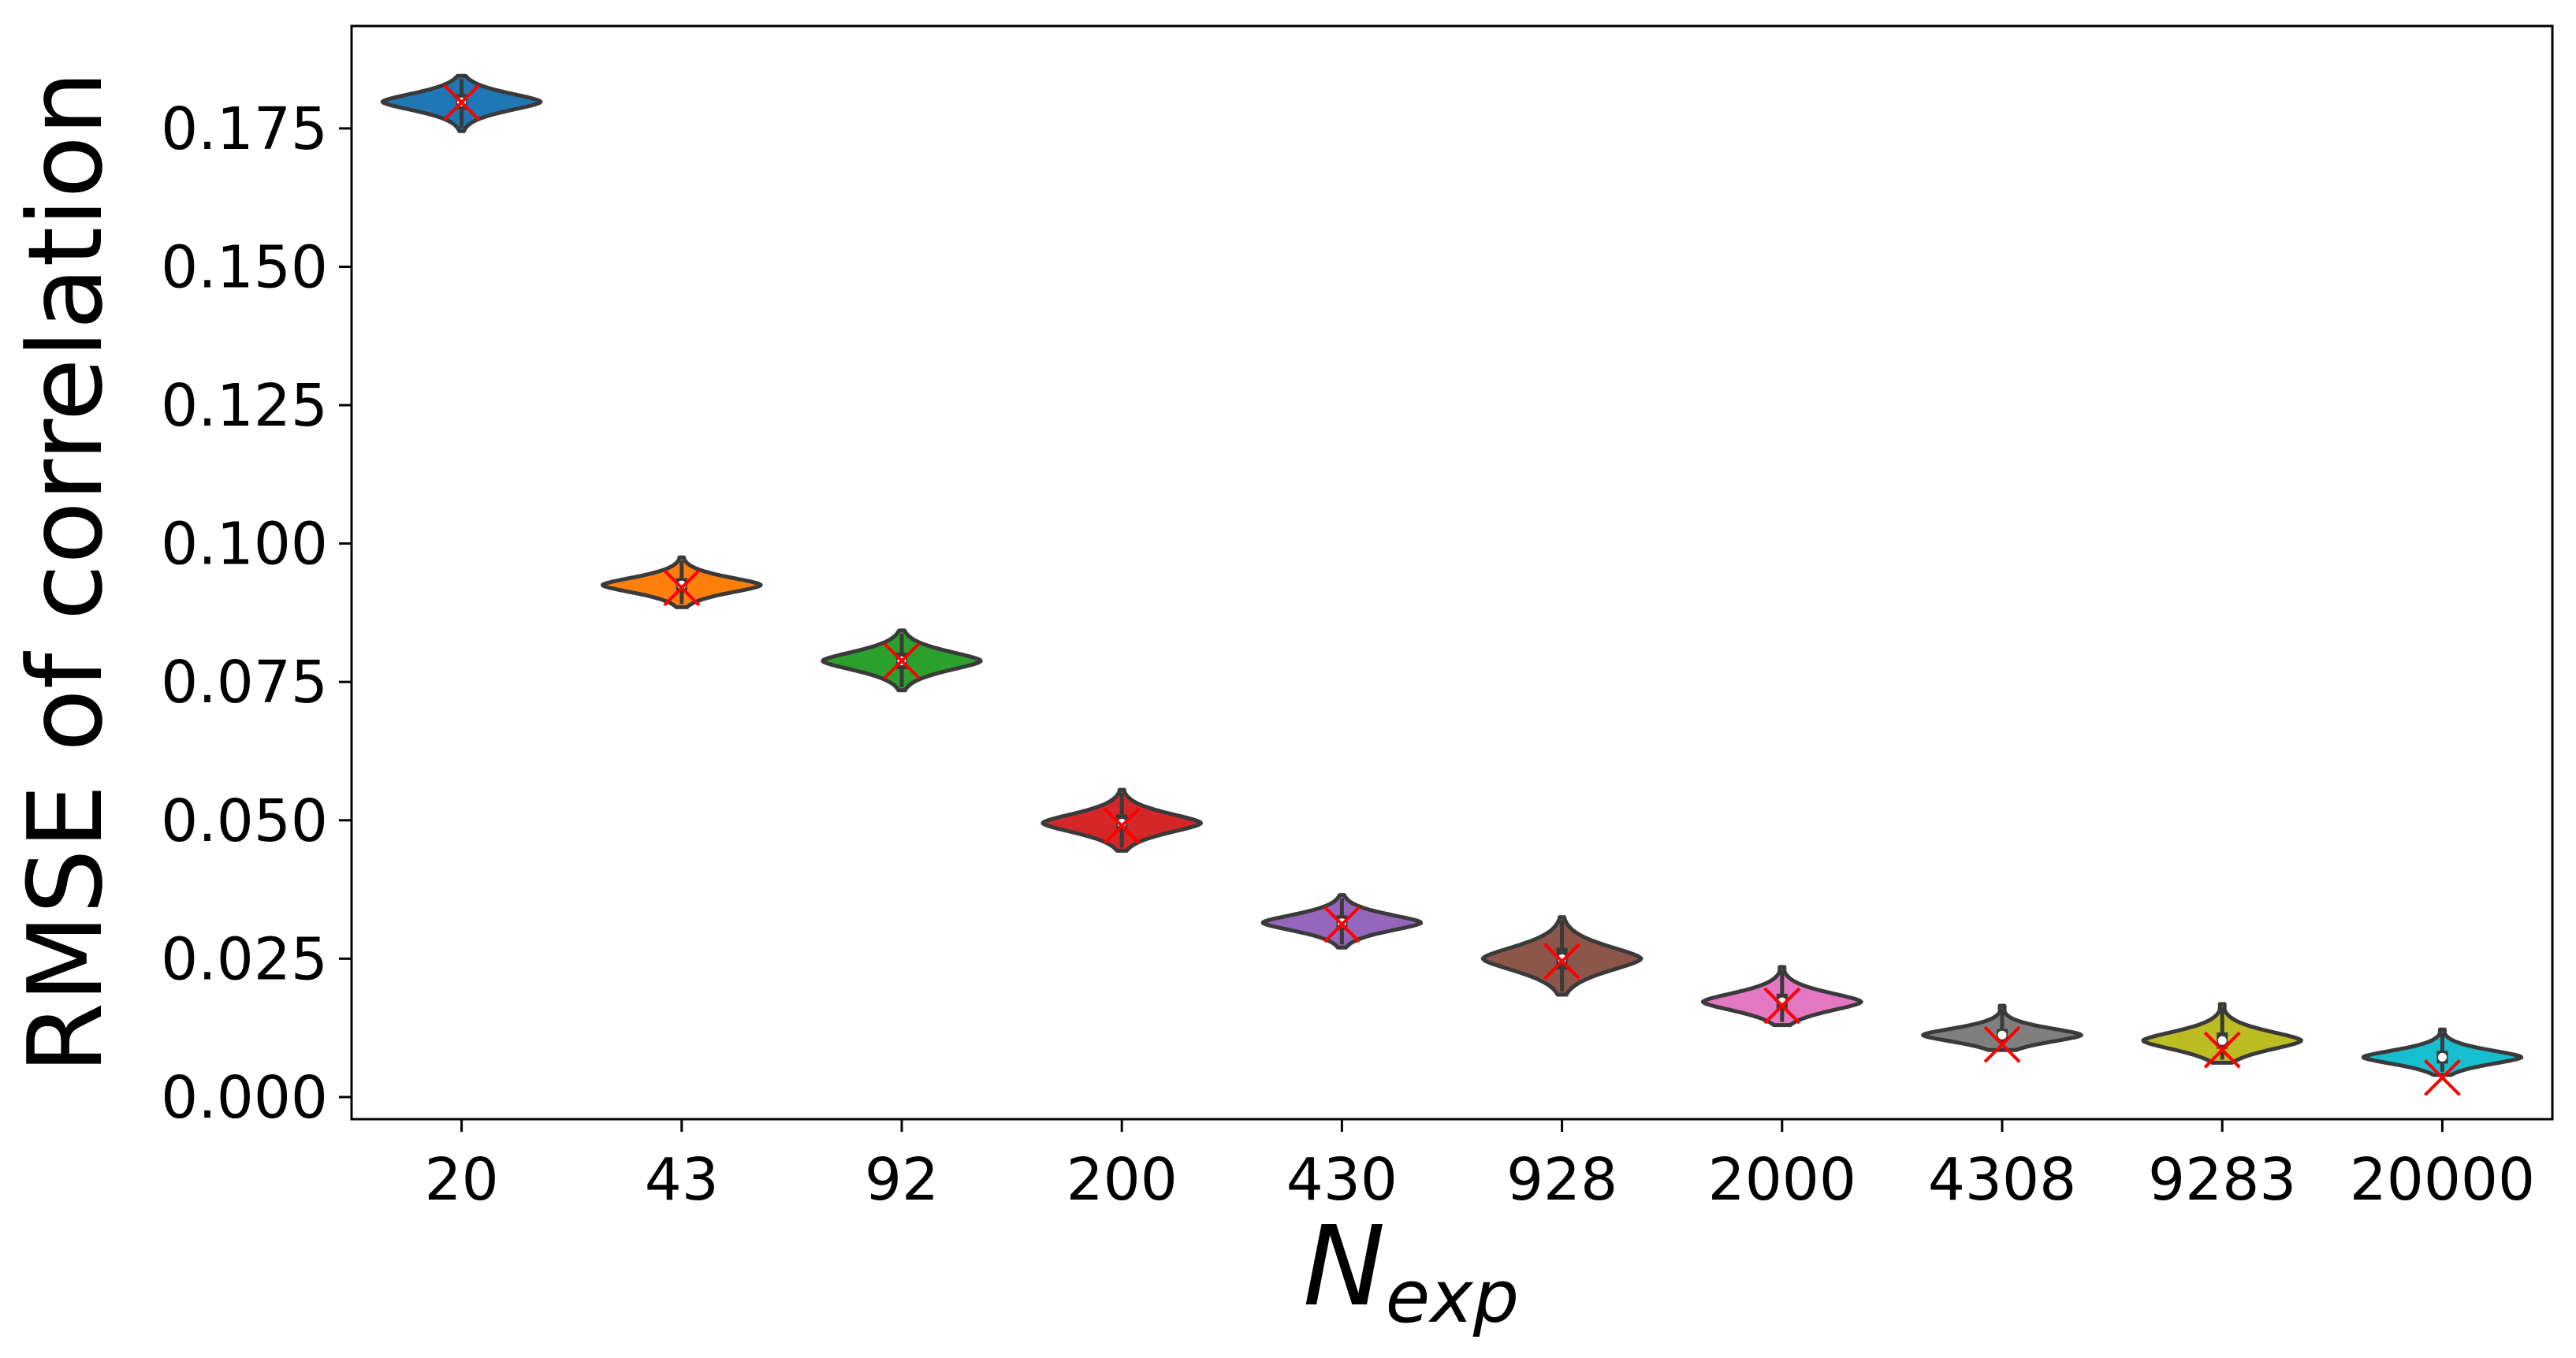 The height and width of the screenshot is (1358, 2576). Describe the element at coordinates (244, 1098) in the screenshot. I see `y-tick-label: 0.000` at that location.